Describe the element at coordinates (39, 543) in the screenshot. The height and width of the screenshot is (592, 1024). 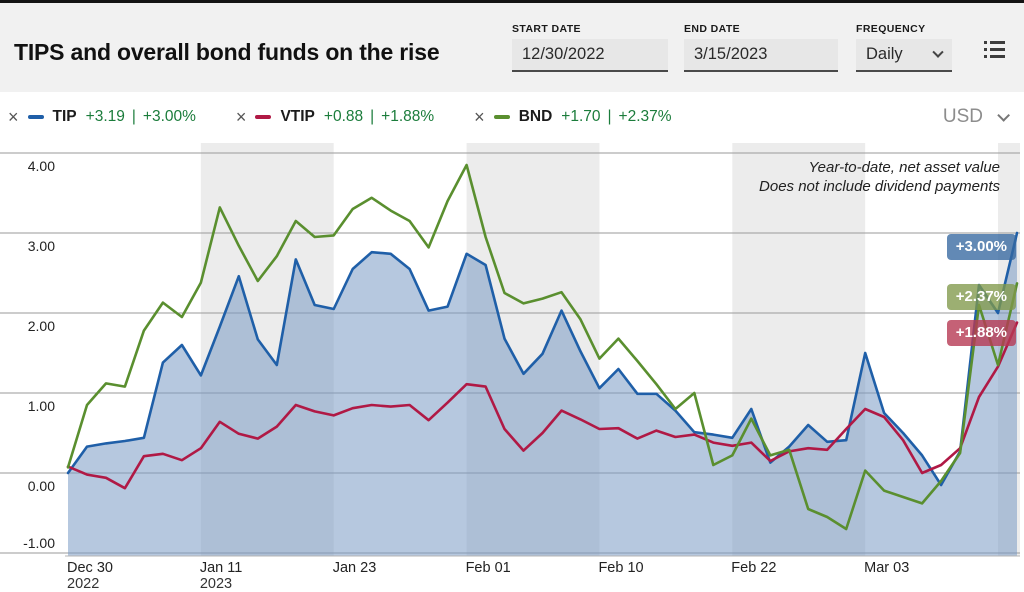
I see `y-tick-label: -1.00` at that location.